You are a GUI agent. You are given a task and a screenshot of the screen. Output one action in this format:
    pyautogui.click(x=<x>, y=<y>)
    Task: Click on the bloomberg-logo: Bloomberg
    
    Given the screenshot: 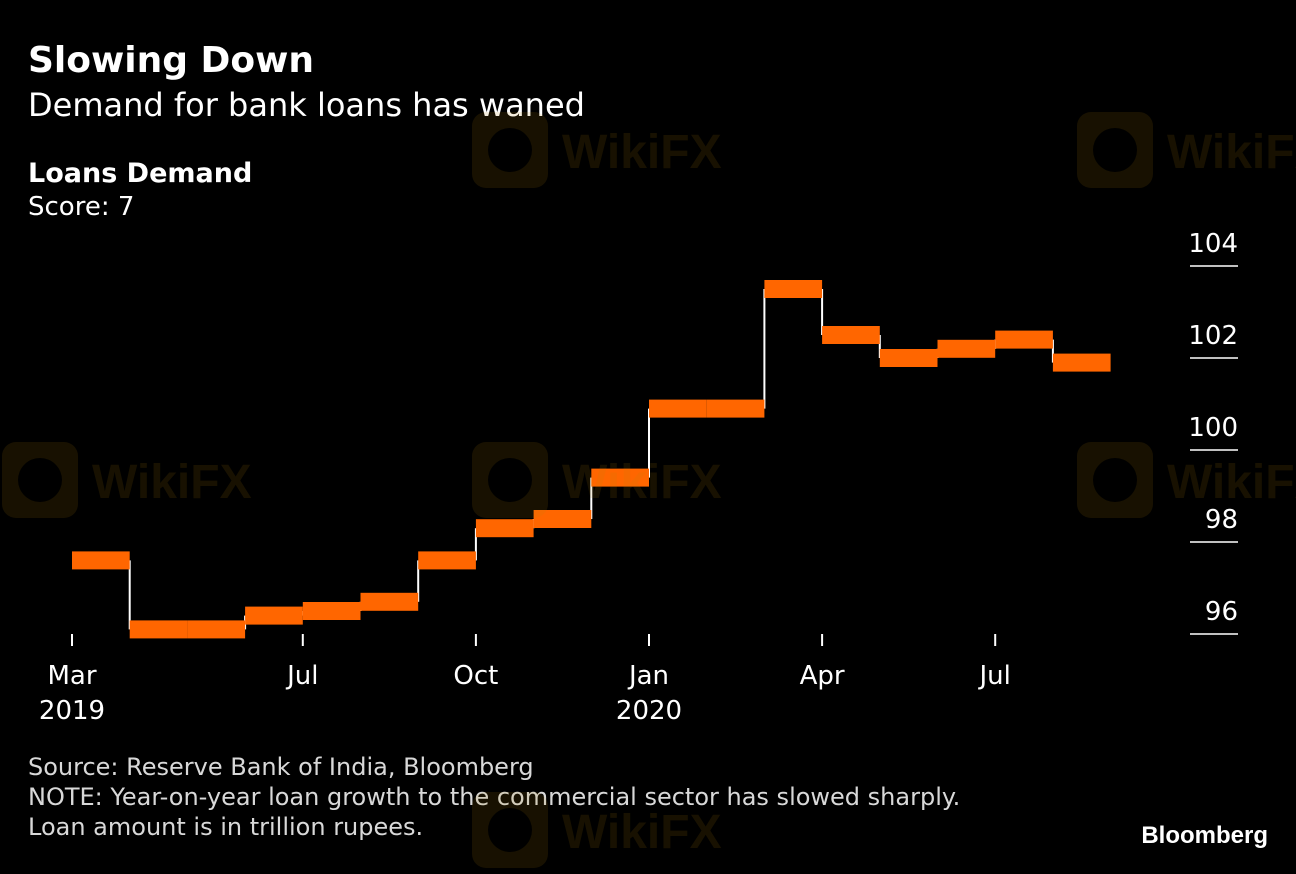 What is the action you would take?
    pyautogui.click(x=1204, y=835)
    